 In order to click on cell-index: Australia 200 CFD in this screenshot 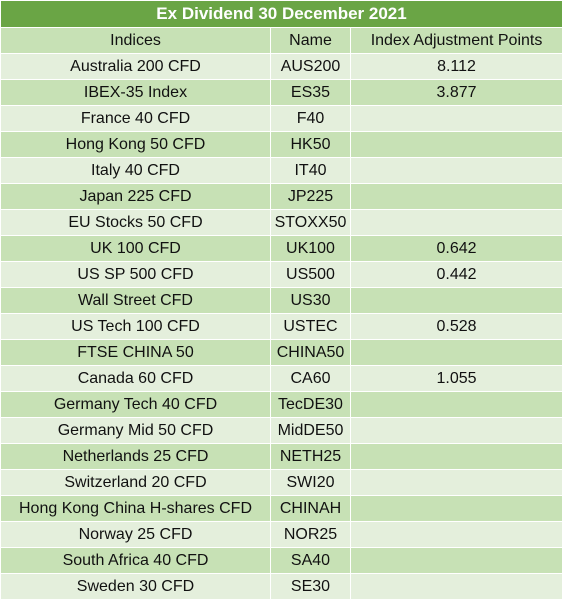, I will do `click(136, 67)`.